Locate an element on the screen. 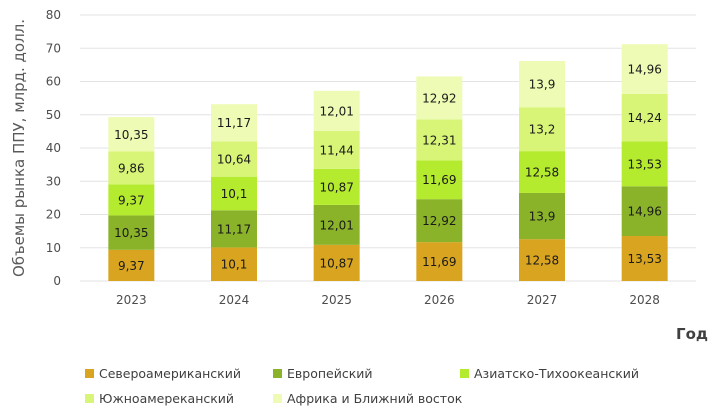 The height and width of the screenshot is (410, 711). y-tick-label: 0 is located at coordinates (57, 281).